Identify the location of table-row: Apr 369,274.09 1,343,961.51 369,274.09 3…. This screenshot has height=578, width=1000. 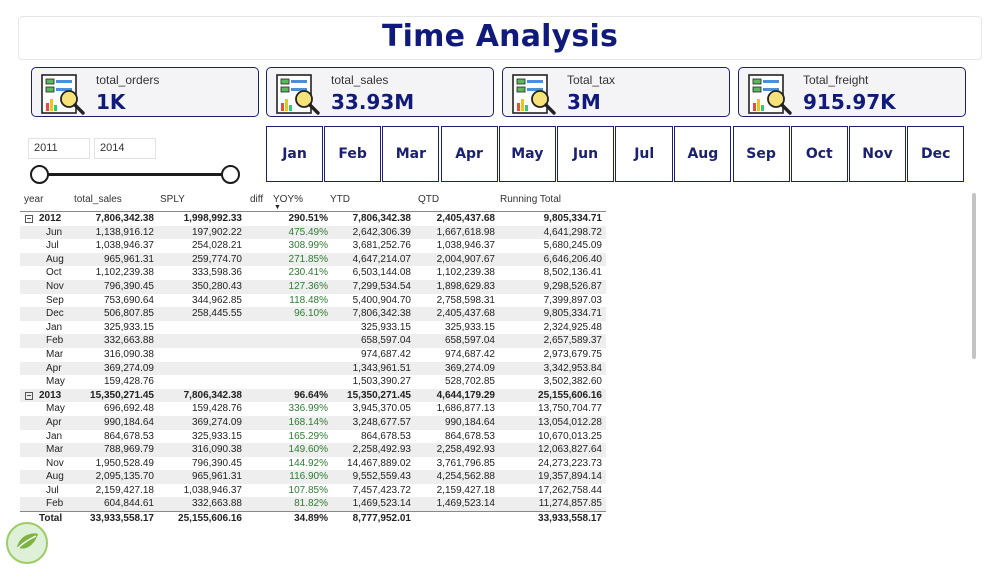
(313, 368).